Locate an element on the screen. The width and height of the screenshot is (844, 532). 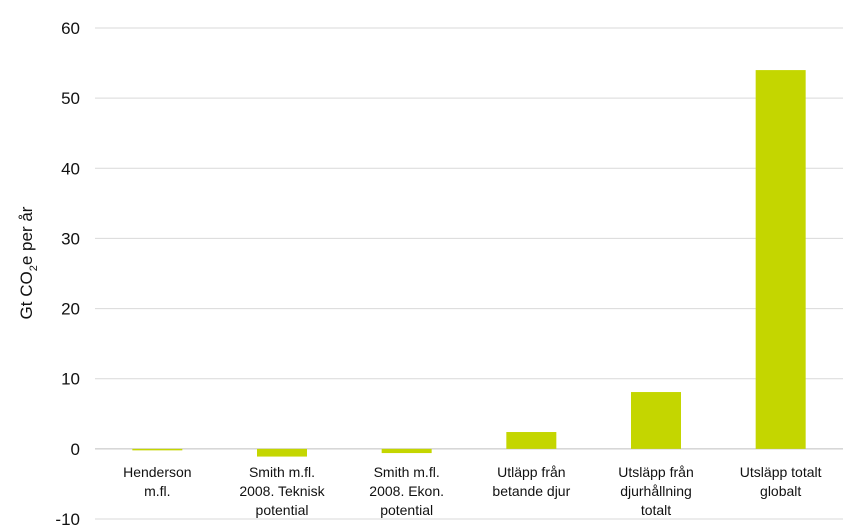
category-label: Smith m.fl. 2008. Ekon. potential is located at coordinates (406, 491).